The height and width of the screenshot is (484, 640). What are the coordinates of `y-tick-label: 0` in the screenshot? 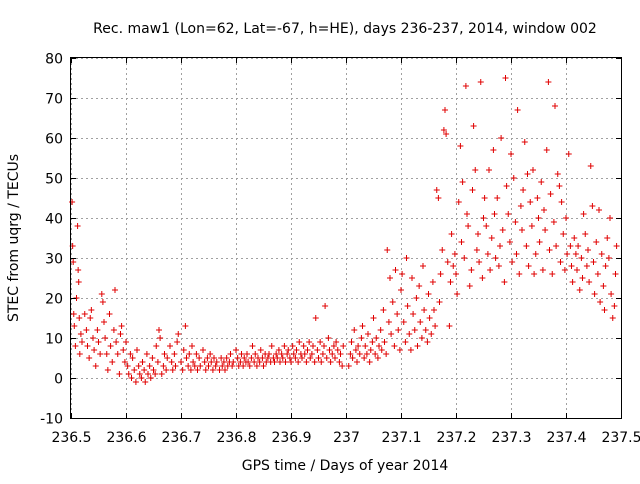 It's located at (58, 380).